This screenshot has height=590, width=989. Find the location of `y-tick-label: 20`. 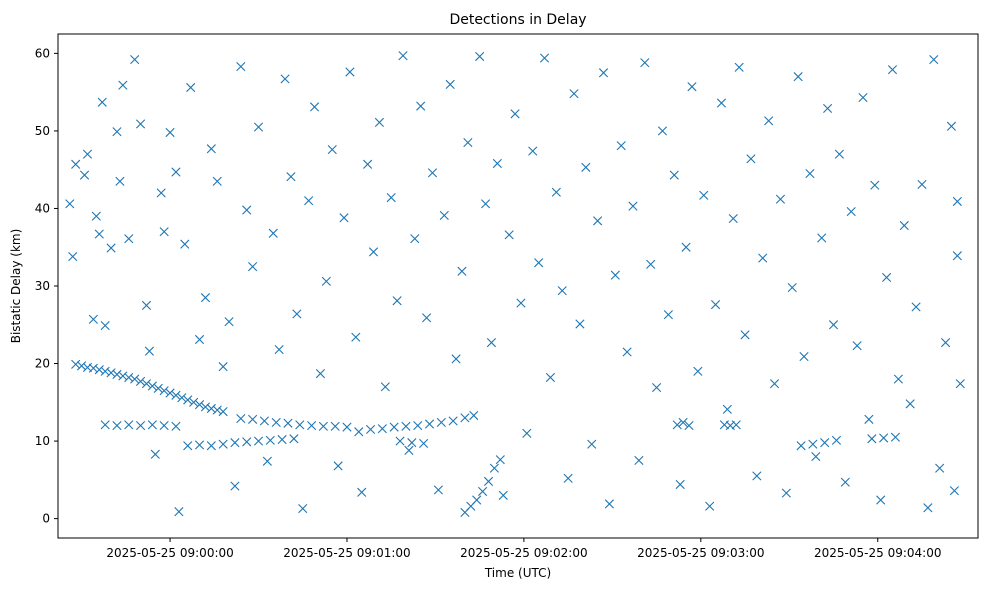

y-tick-label: 20 is located at coordinates (42, 364).